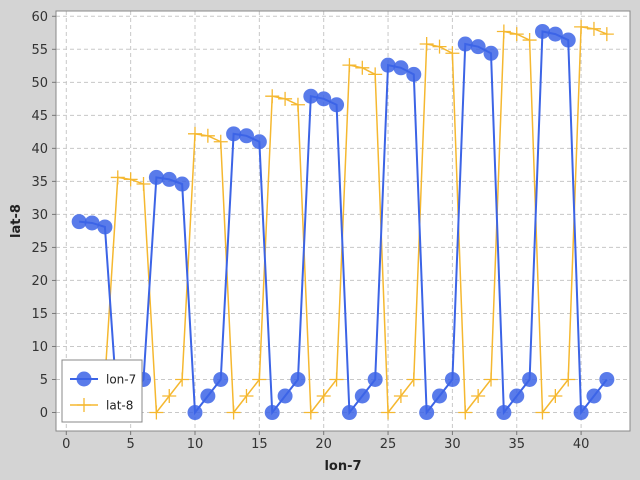 This screenshot has width=640, height=480. Describe the element at coordinates (452, 444) in the screenshot. I see `x-tick-label: 30` at that location.